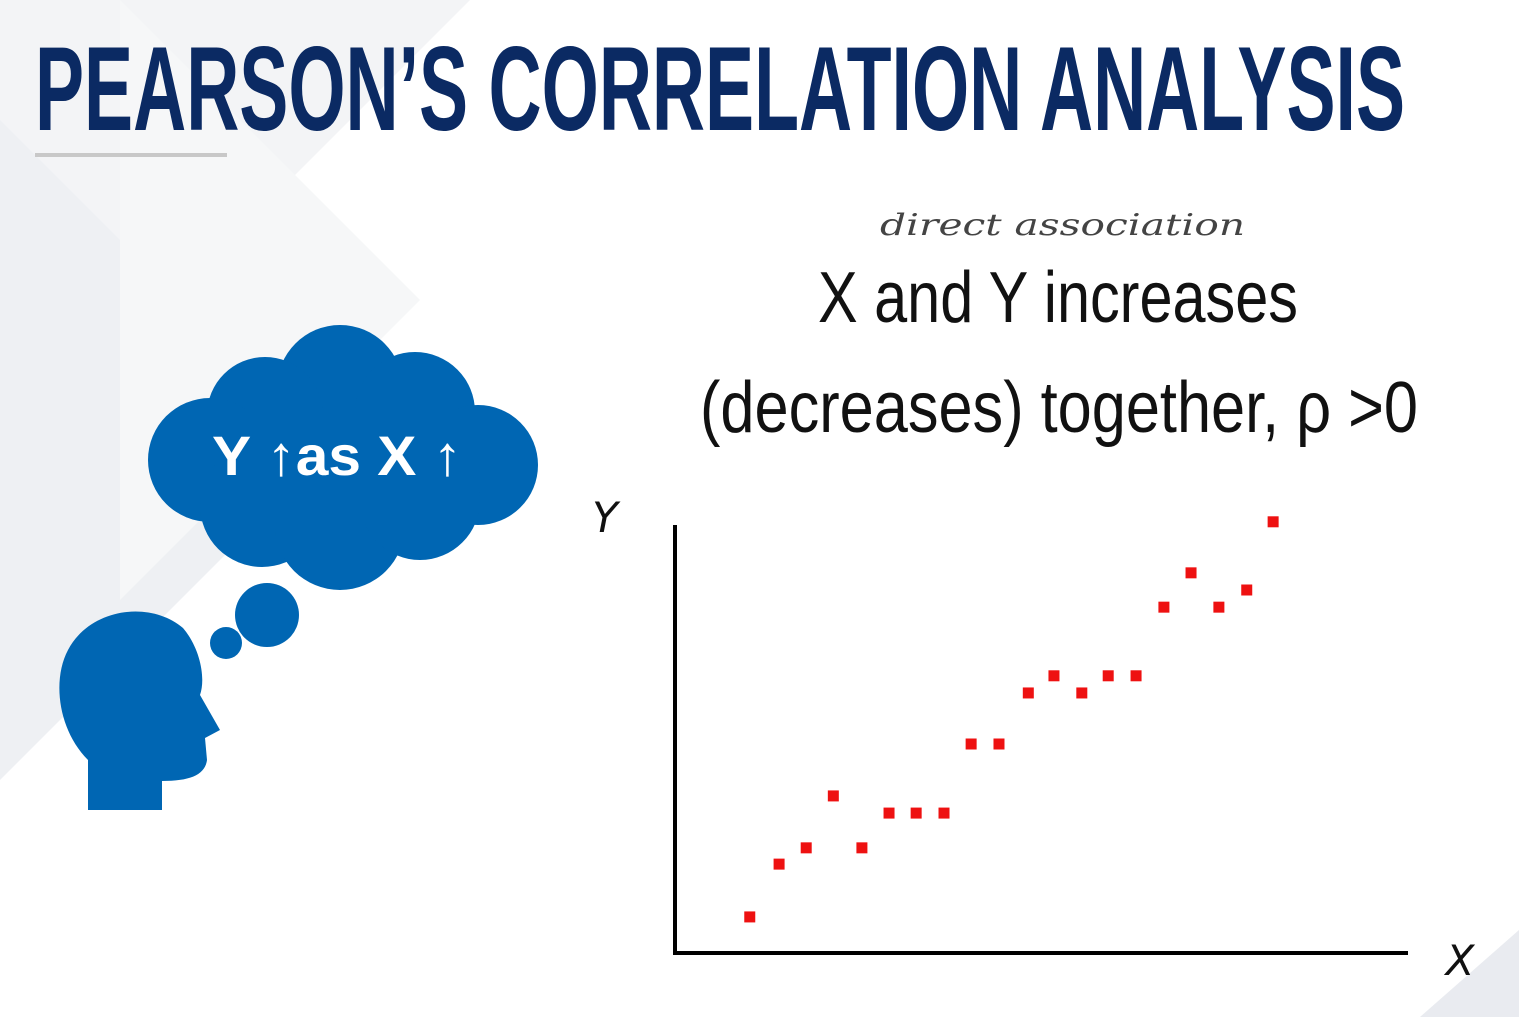  I want to click on statement-line: (decreases) together, ρ >0, so click(1059, 408).